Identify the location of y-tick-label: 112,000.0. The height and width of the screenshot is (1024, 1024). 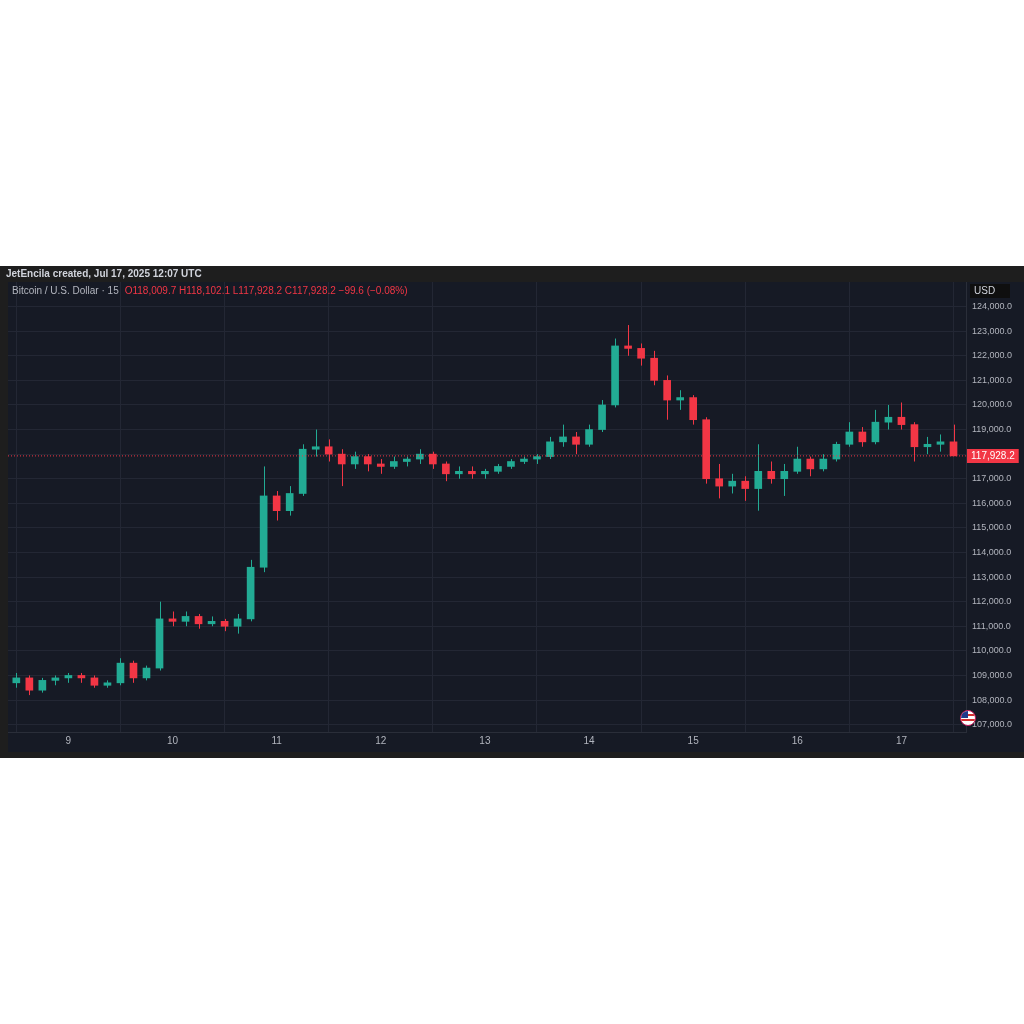
(992, 601).